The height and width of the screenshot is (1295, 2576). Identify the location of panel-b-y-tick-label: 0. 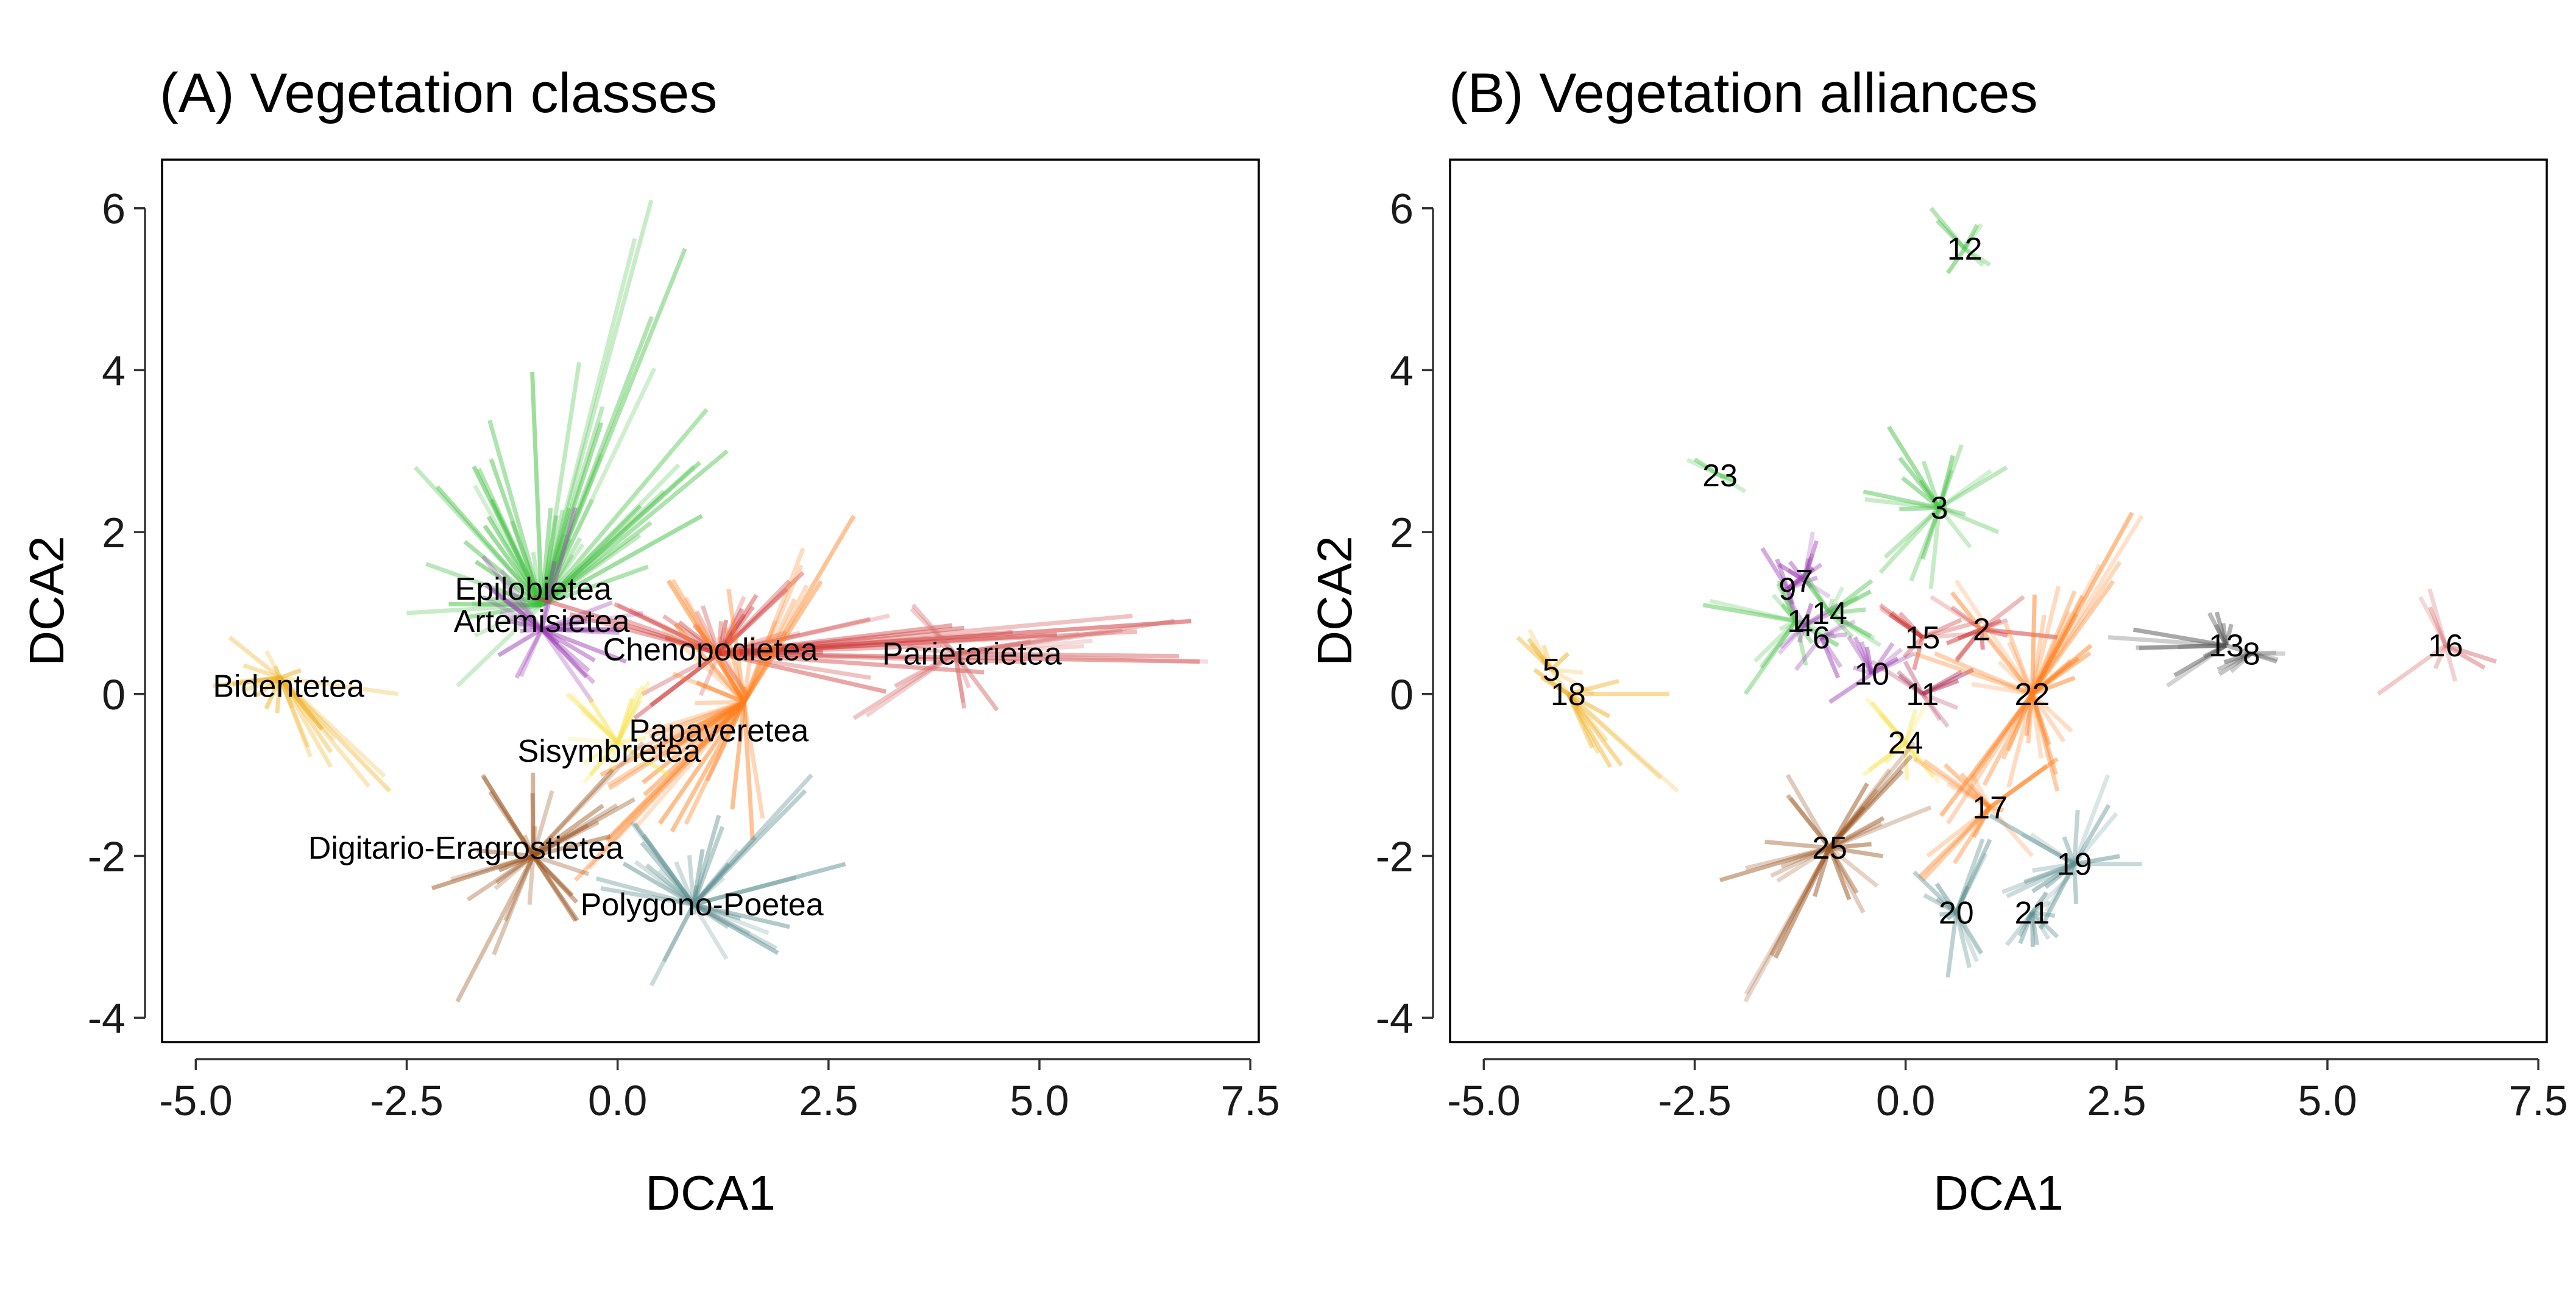
(1402, 694).